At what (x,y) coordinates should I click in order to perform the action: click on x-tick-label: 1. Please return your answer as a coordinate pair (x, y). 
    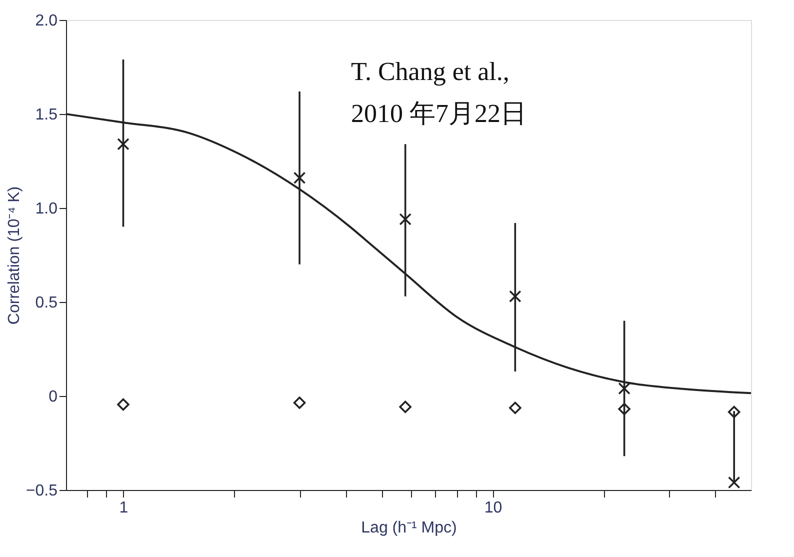
    Looking at the image, I should click on (123, 508).